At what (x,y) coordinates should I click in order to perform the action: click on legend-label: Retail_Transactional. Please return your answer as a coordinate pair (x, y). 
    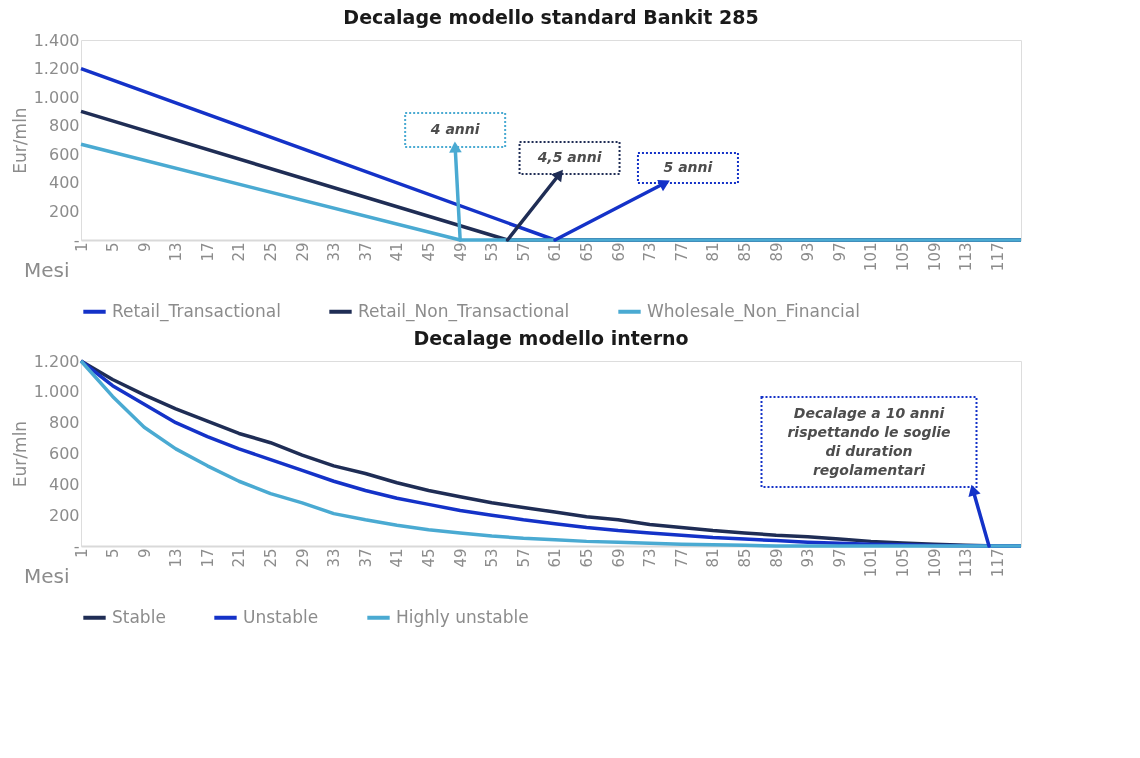
    Looking at the image, I should click on (196, 311).